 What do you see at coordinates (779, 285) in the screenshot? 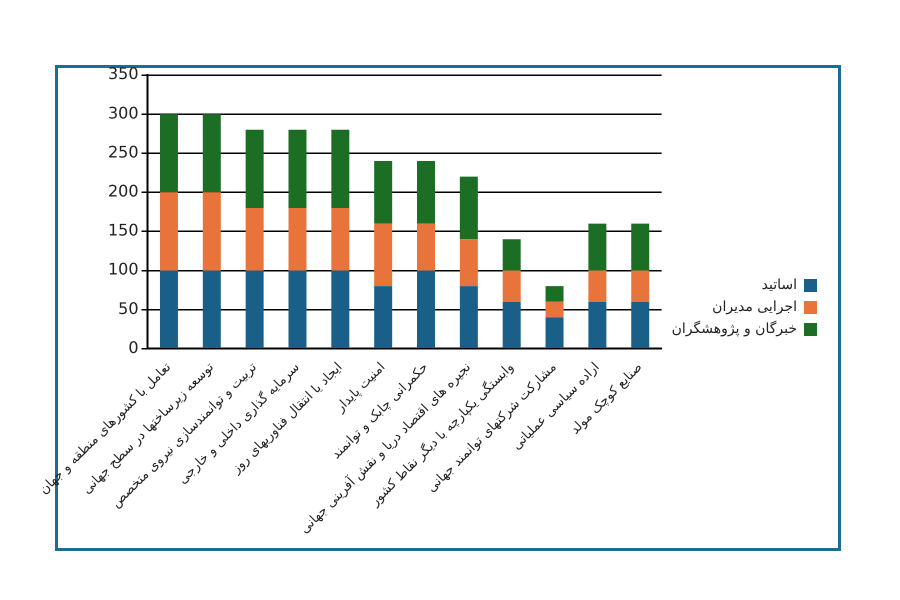
I see `legend-label: اساتید` at bounding box center [779, 285].